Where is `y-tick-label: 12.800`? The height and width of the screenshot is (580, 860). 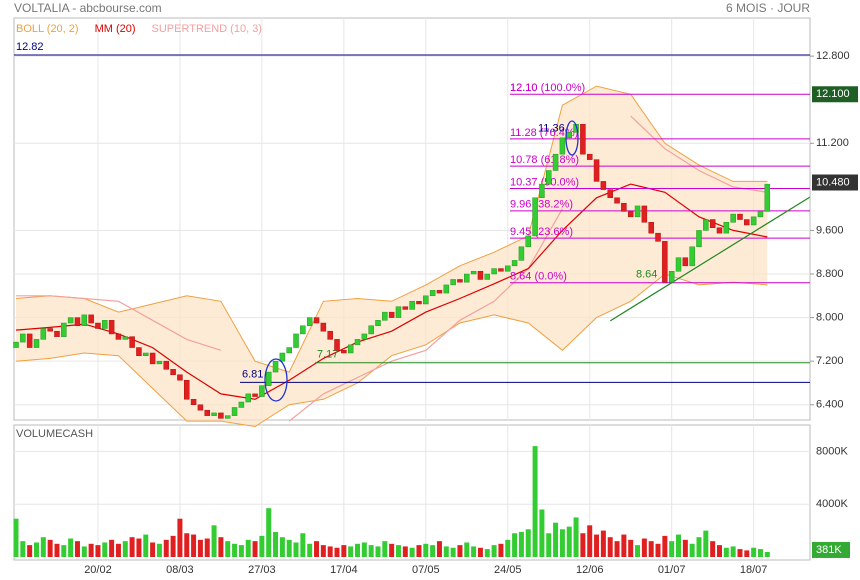 y-tick-label: 12.800 is located at coordinates (833, 56).